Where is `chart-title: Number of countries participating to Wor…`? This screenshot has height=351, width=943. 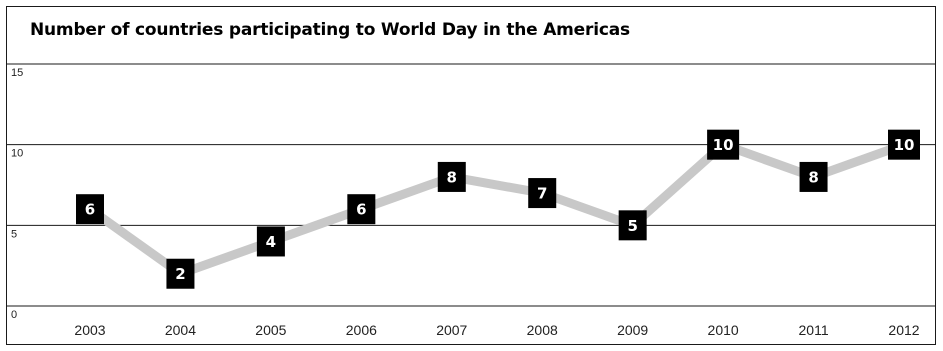 chart-title: Number of countries participating to Wor… is located at coordinates (330, 30).